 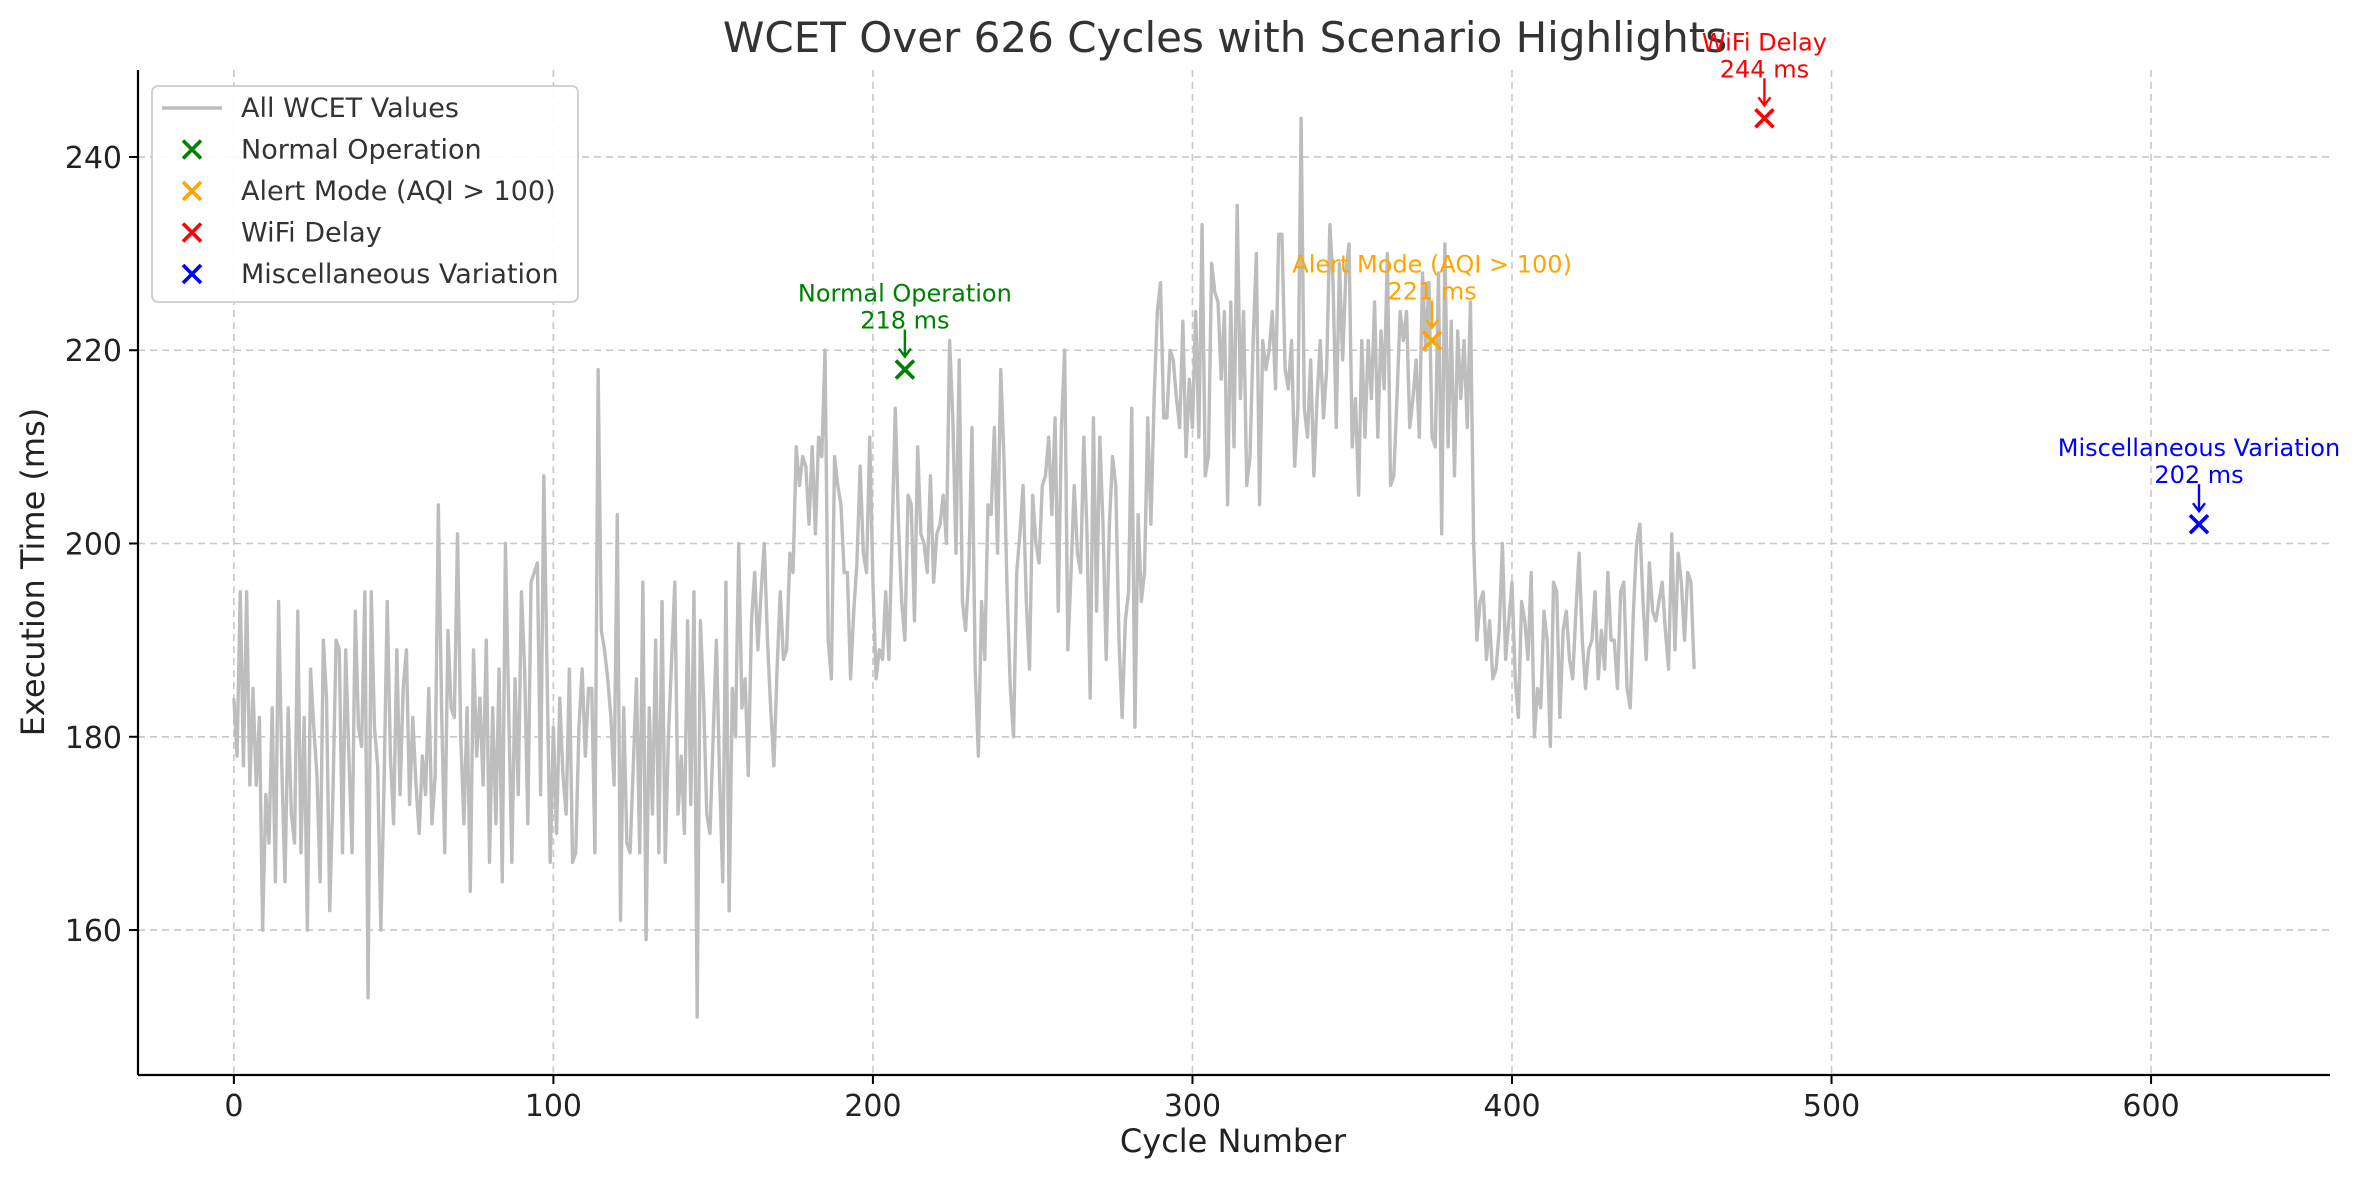 I want to click on legend-frame, so click(x=365, y=194).